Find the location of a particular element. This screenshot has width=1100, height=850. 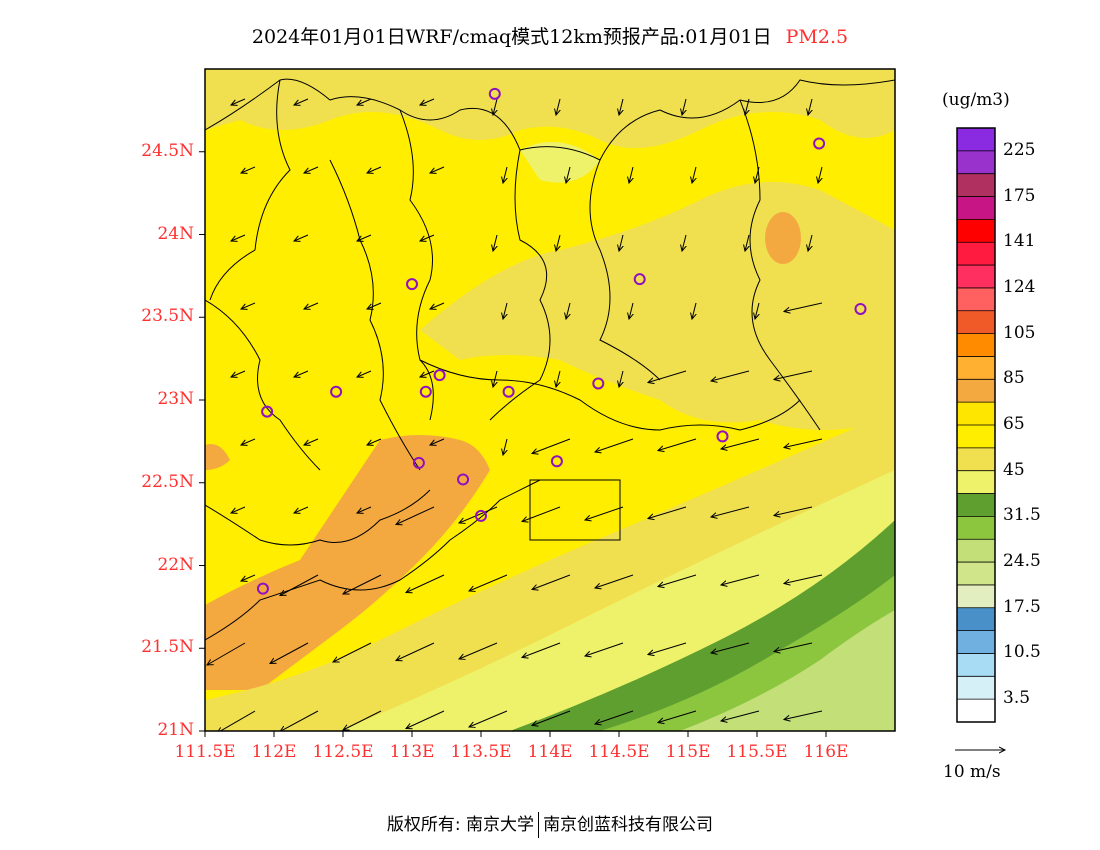

colorbar-label: 65 is located at coordinates (1014, 424).